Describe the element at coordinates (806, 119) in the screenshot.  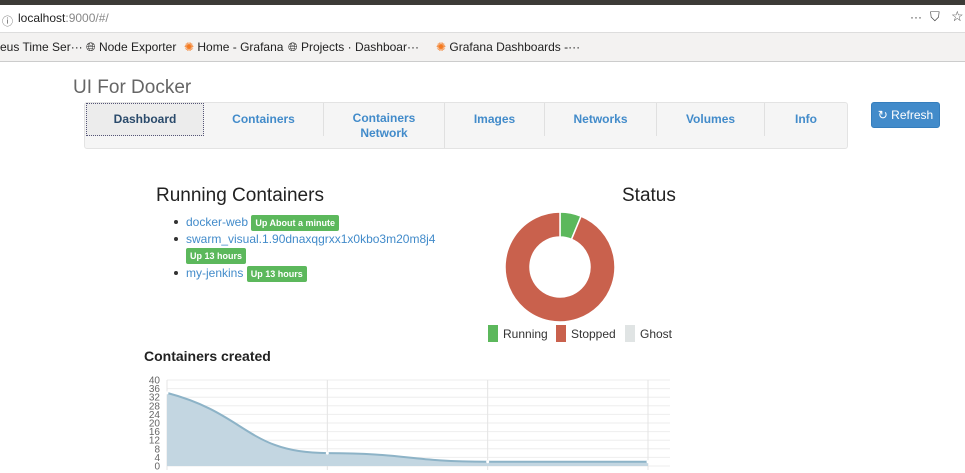
I see `tab-info: Info` at that location.